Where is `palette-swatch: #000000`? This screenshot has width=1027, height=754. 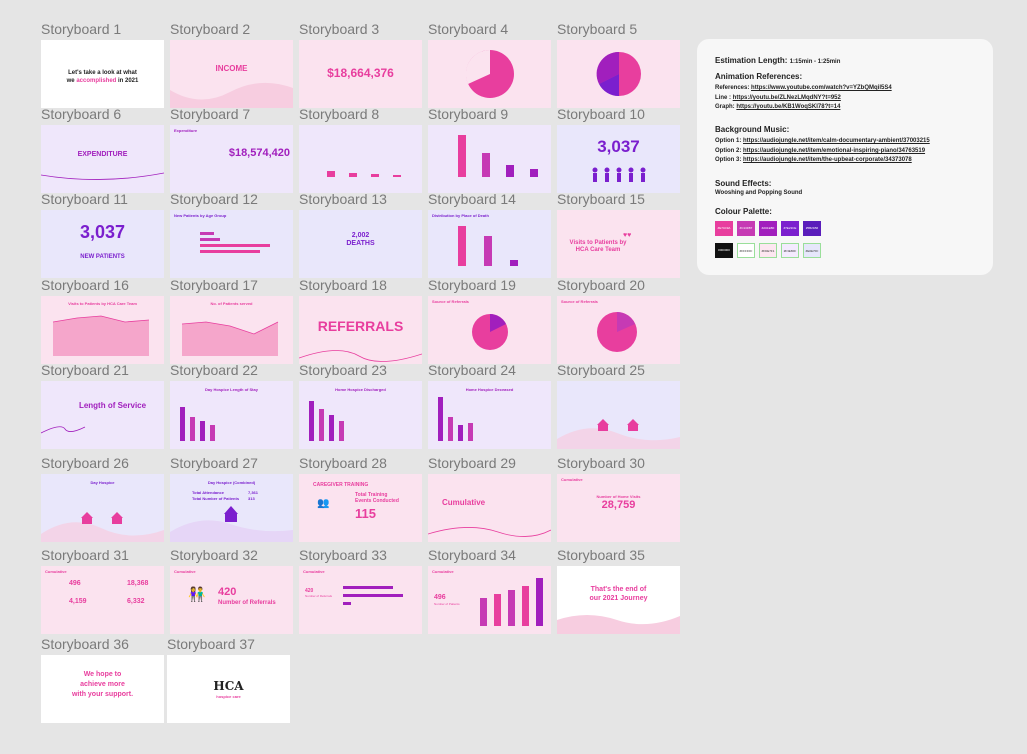 palette-swatch: #000000 is located at coordinates (724, 250).